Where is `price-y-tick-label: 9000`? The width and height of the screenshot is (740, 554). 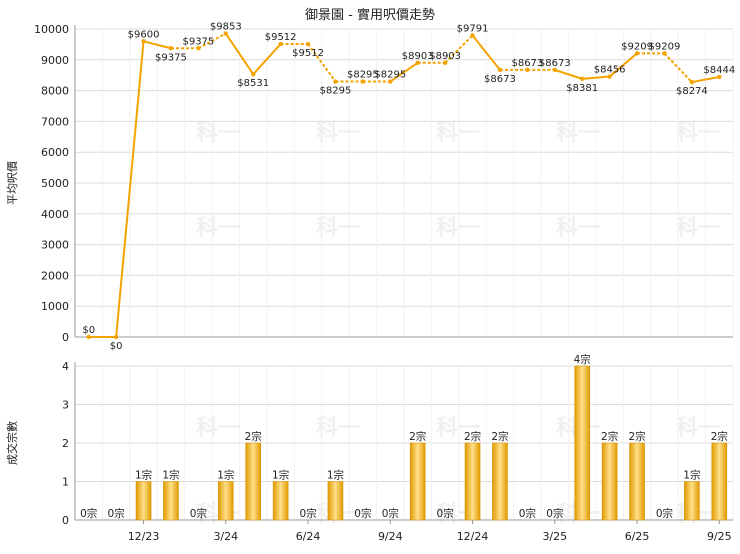 price-y-tick-label: 9000 is located at coordinates (55, 60).